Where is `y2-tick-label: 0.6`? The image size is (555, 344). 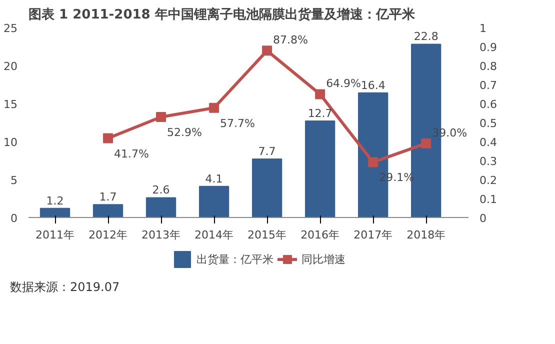
y2-tick-label: 0.6 is located at coordinates (488, 104).